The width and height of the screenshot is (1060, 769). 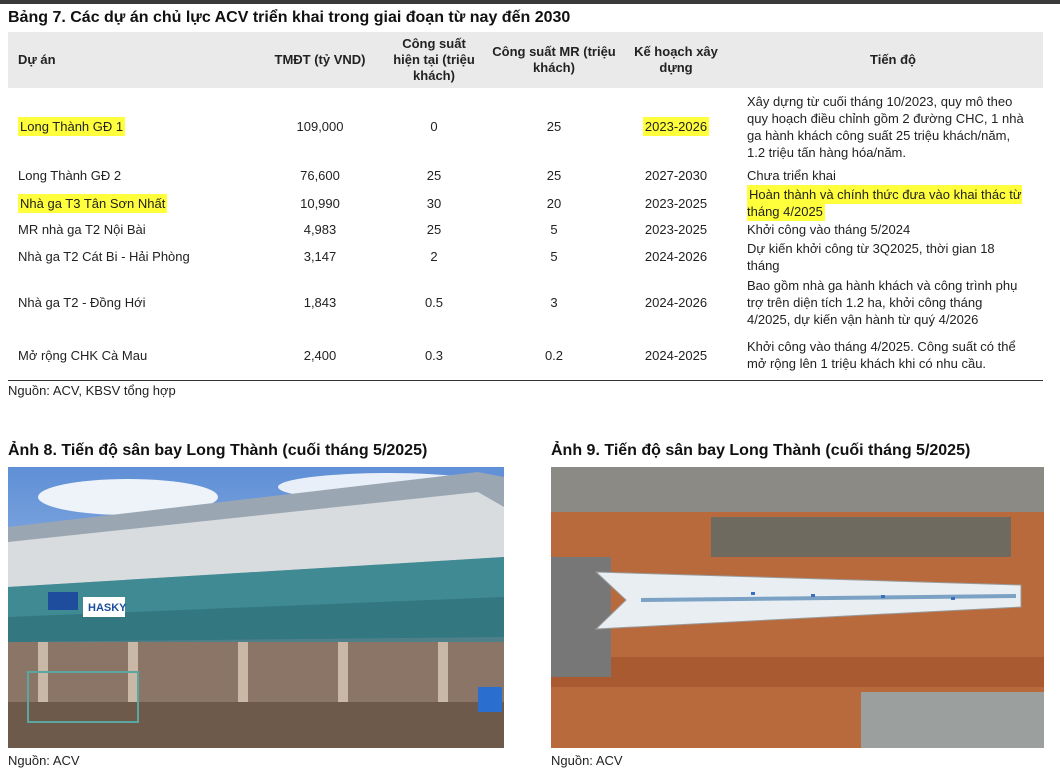 I want to click on table-cell: 30, so click(x=434, y=203).